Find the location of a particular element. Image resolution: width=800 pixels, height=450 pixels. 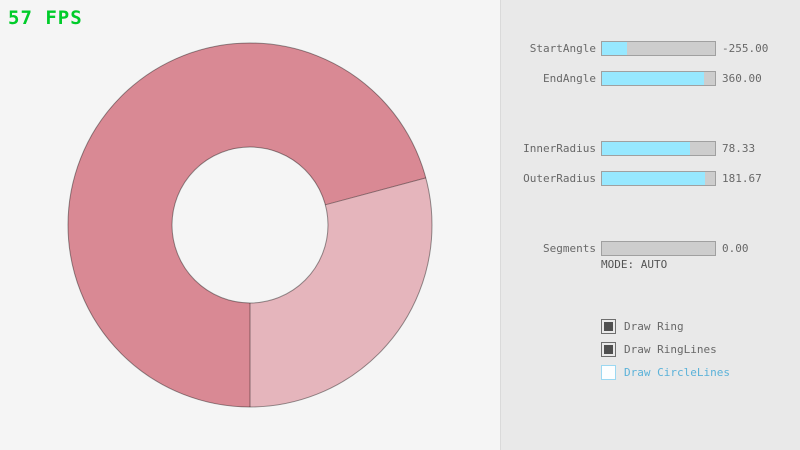

slider-track-startangle is located at coordinates (658, 48).